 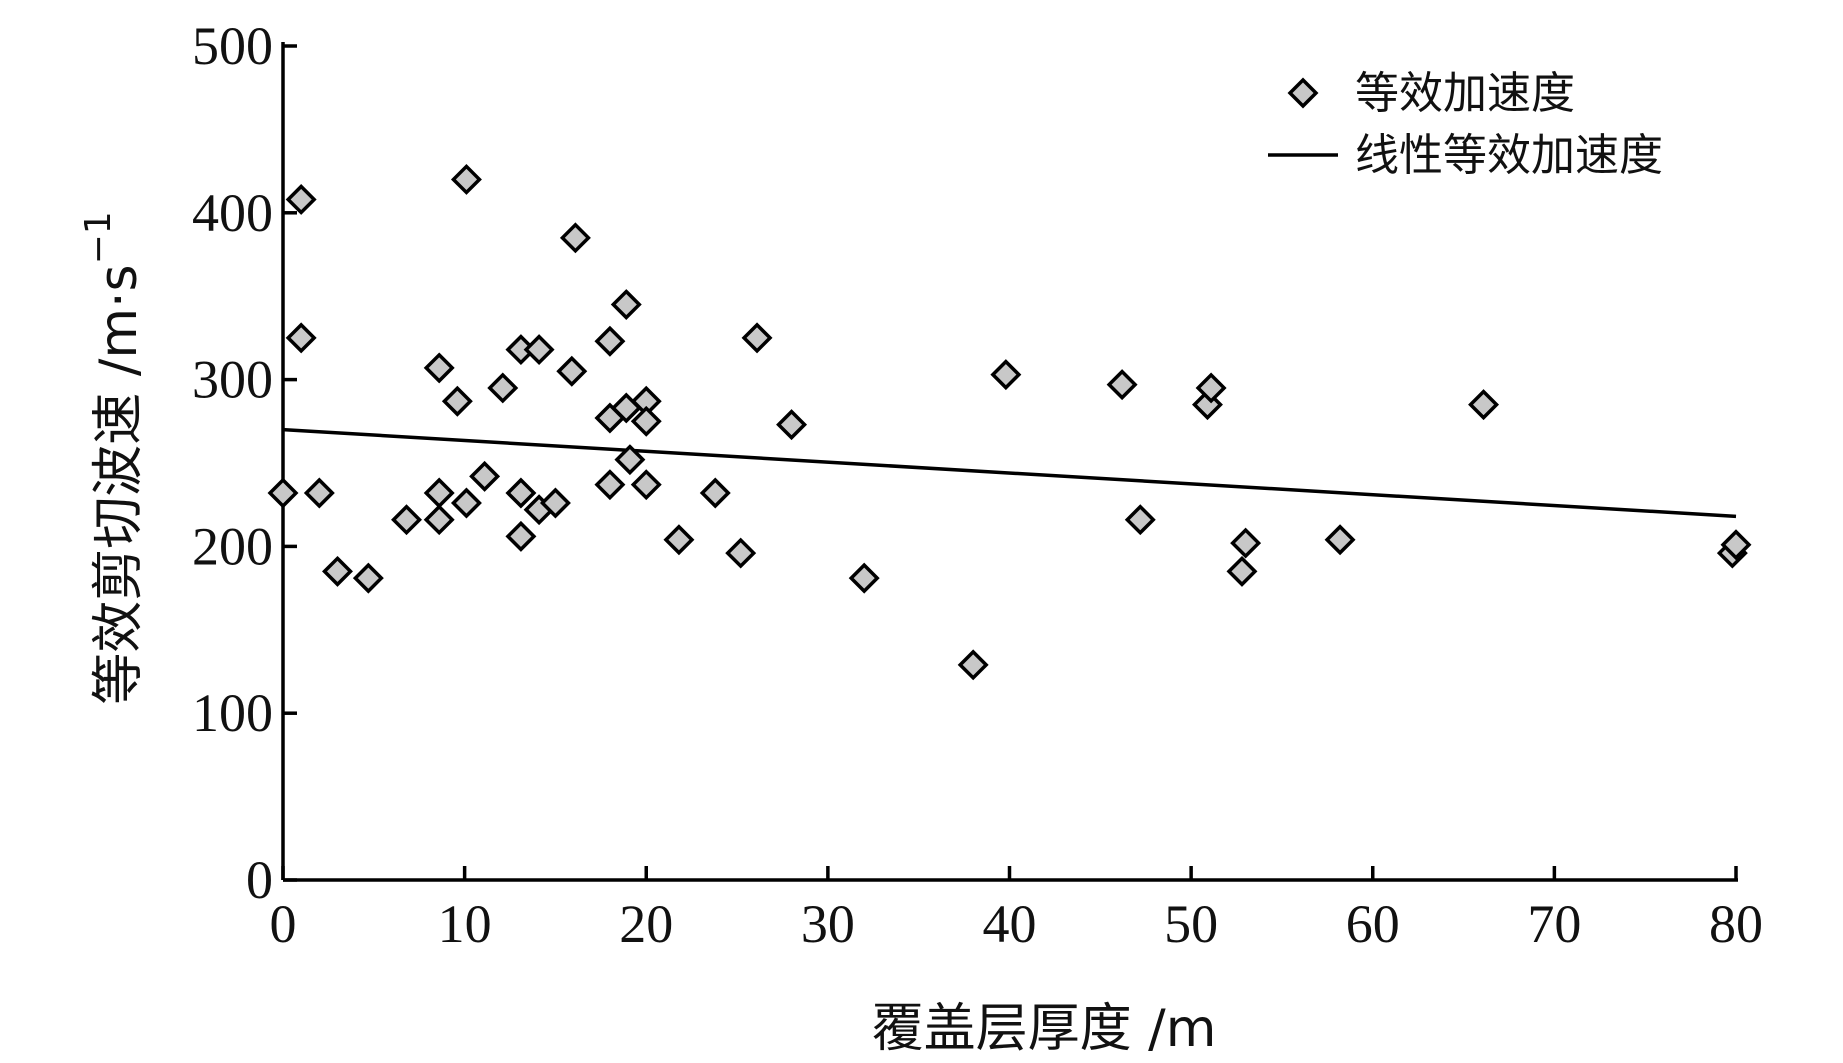 What do you see at coordinates (232, 380) in the screenshot?
I see `y-tick-label: 300` at bounding box center [232, 380].